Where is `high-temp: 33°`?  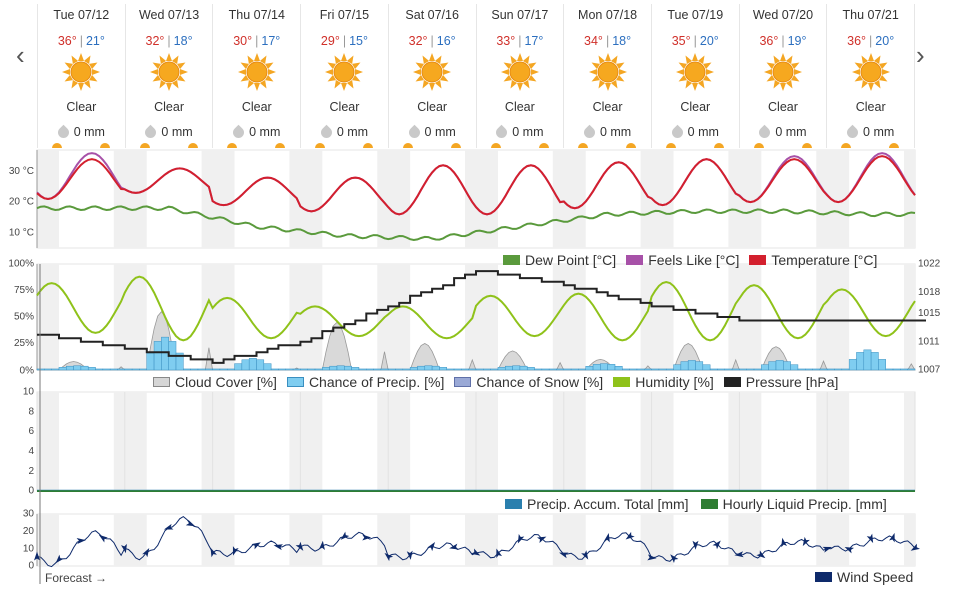
high-temp: 33° is located at coordinates (506, 41).